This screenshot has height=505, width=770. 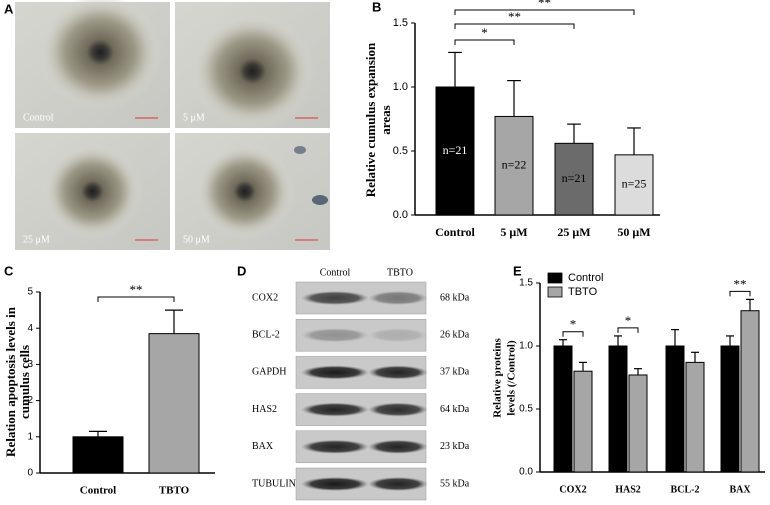 What do you see at coordinates (685, 489) in the screenshot?
I see `x-tick-label: BCL-2` at bounding box center [685, 489].